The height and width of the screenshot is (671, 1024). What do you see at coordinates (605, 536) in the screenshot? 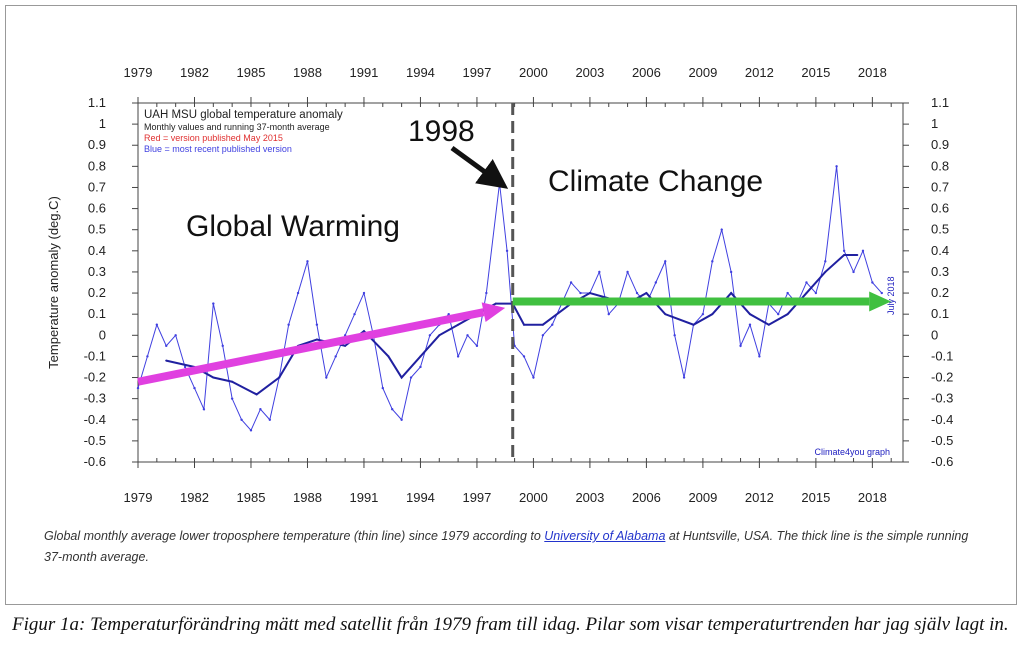
I see `university-link: University of Alabama` at bounding box center [605, 536].